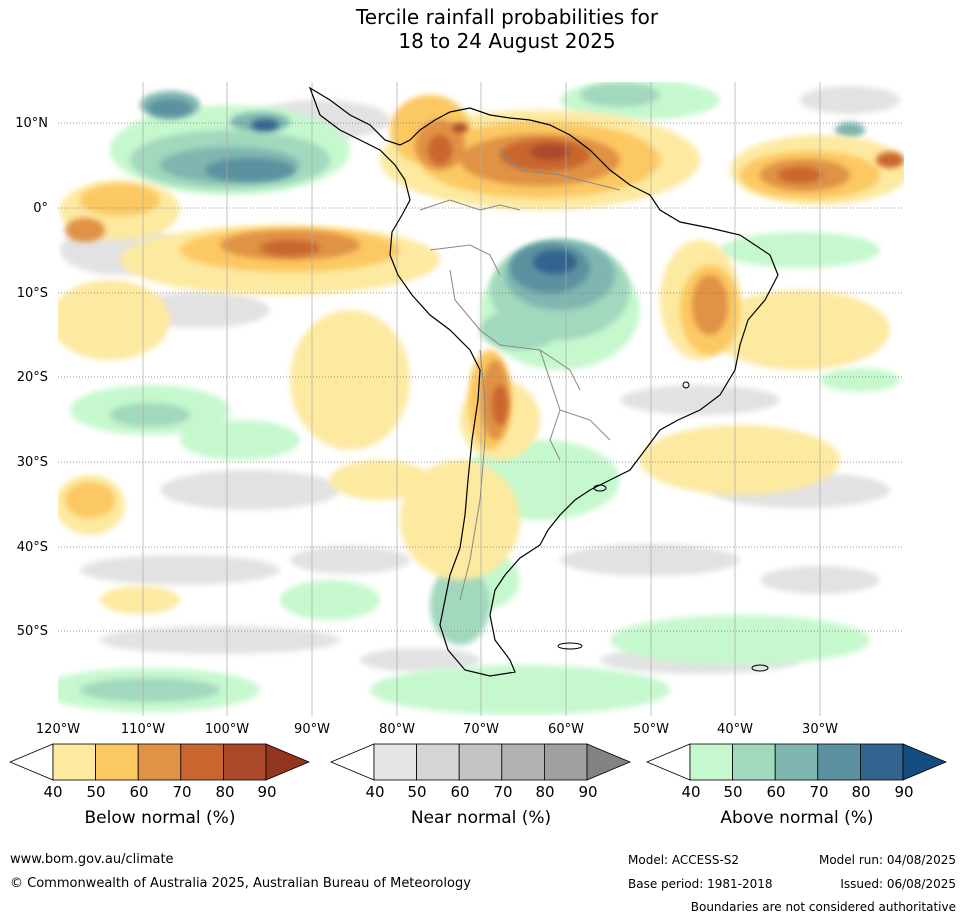  What do you see at coordinates (139, 792) in the screenshot?
I see `below-tick-60: 60` at bounding box center [139, 792].